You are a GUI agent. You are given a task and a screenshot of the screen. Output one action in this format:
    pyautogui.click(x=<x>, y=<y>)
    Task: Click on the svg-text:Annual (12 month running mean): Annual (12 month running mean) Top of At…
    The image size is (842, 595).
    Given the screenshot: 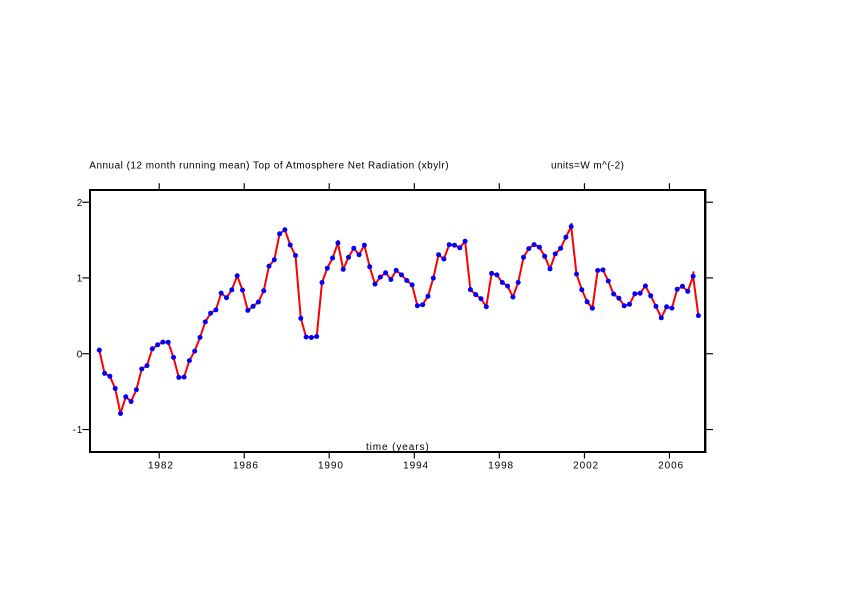 What is the action you would take?
    pyautogui.click(x=269, y=165)
    